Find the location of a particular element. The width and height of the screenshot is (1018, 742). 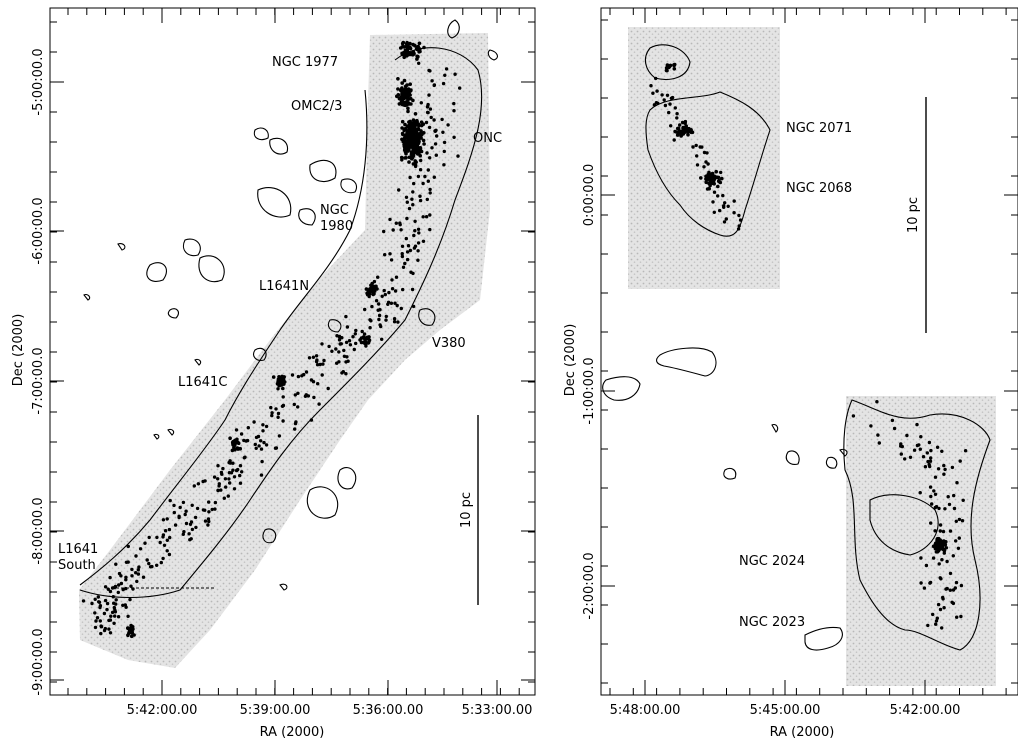

right-annotations: NGC 2071 NGC 2068 NGC 2024 NGC 2023 is located at coordinates (795, 375).